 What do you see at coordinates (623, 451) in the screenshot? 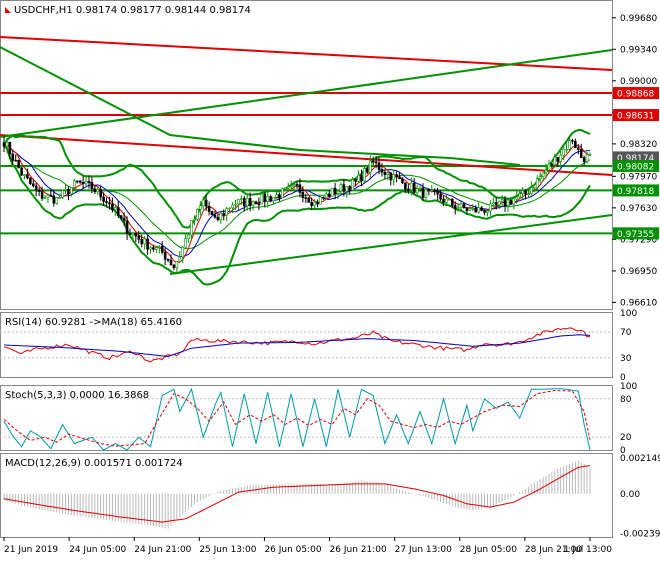
I see `stoch-axis-0: 0` at bounding box center [623, 451].